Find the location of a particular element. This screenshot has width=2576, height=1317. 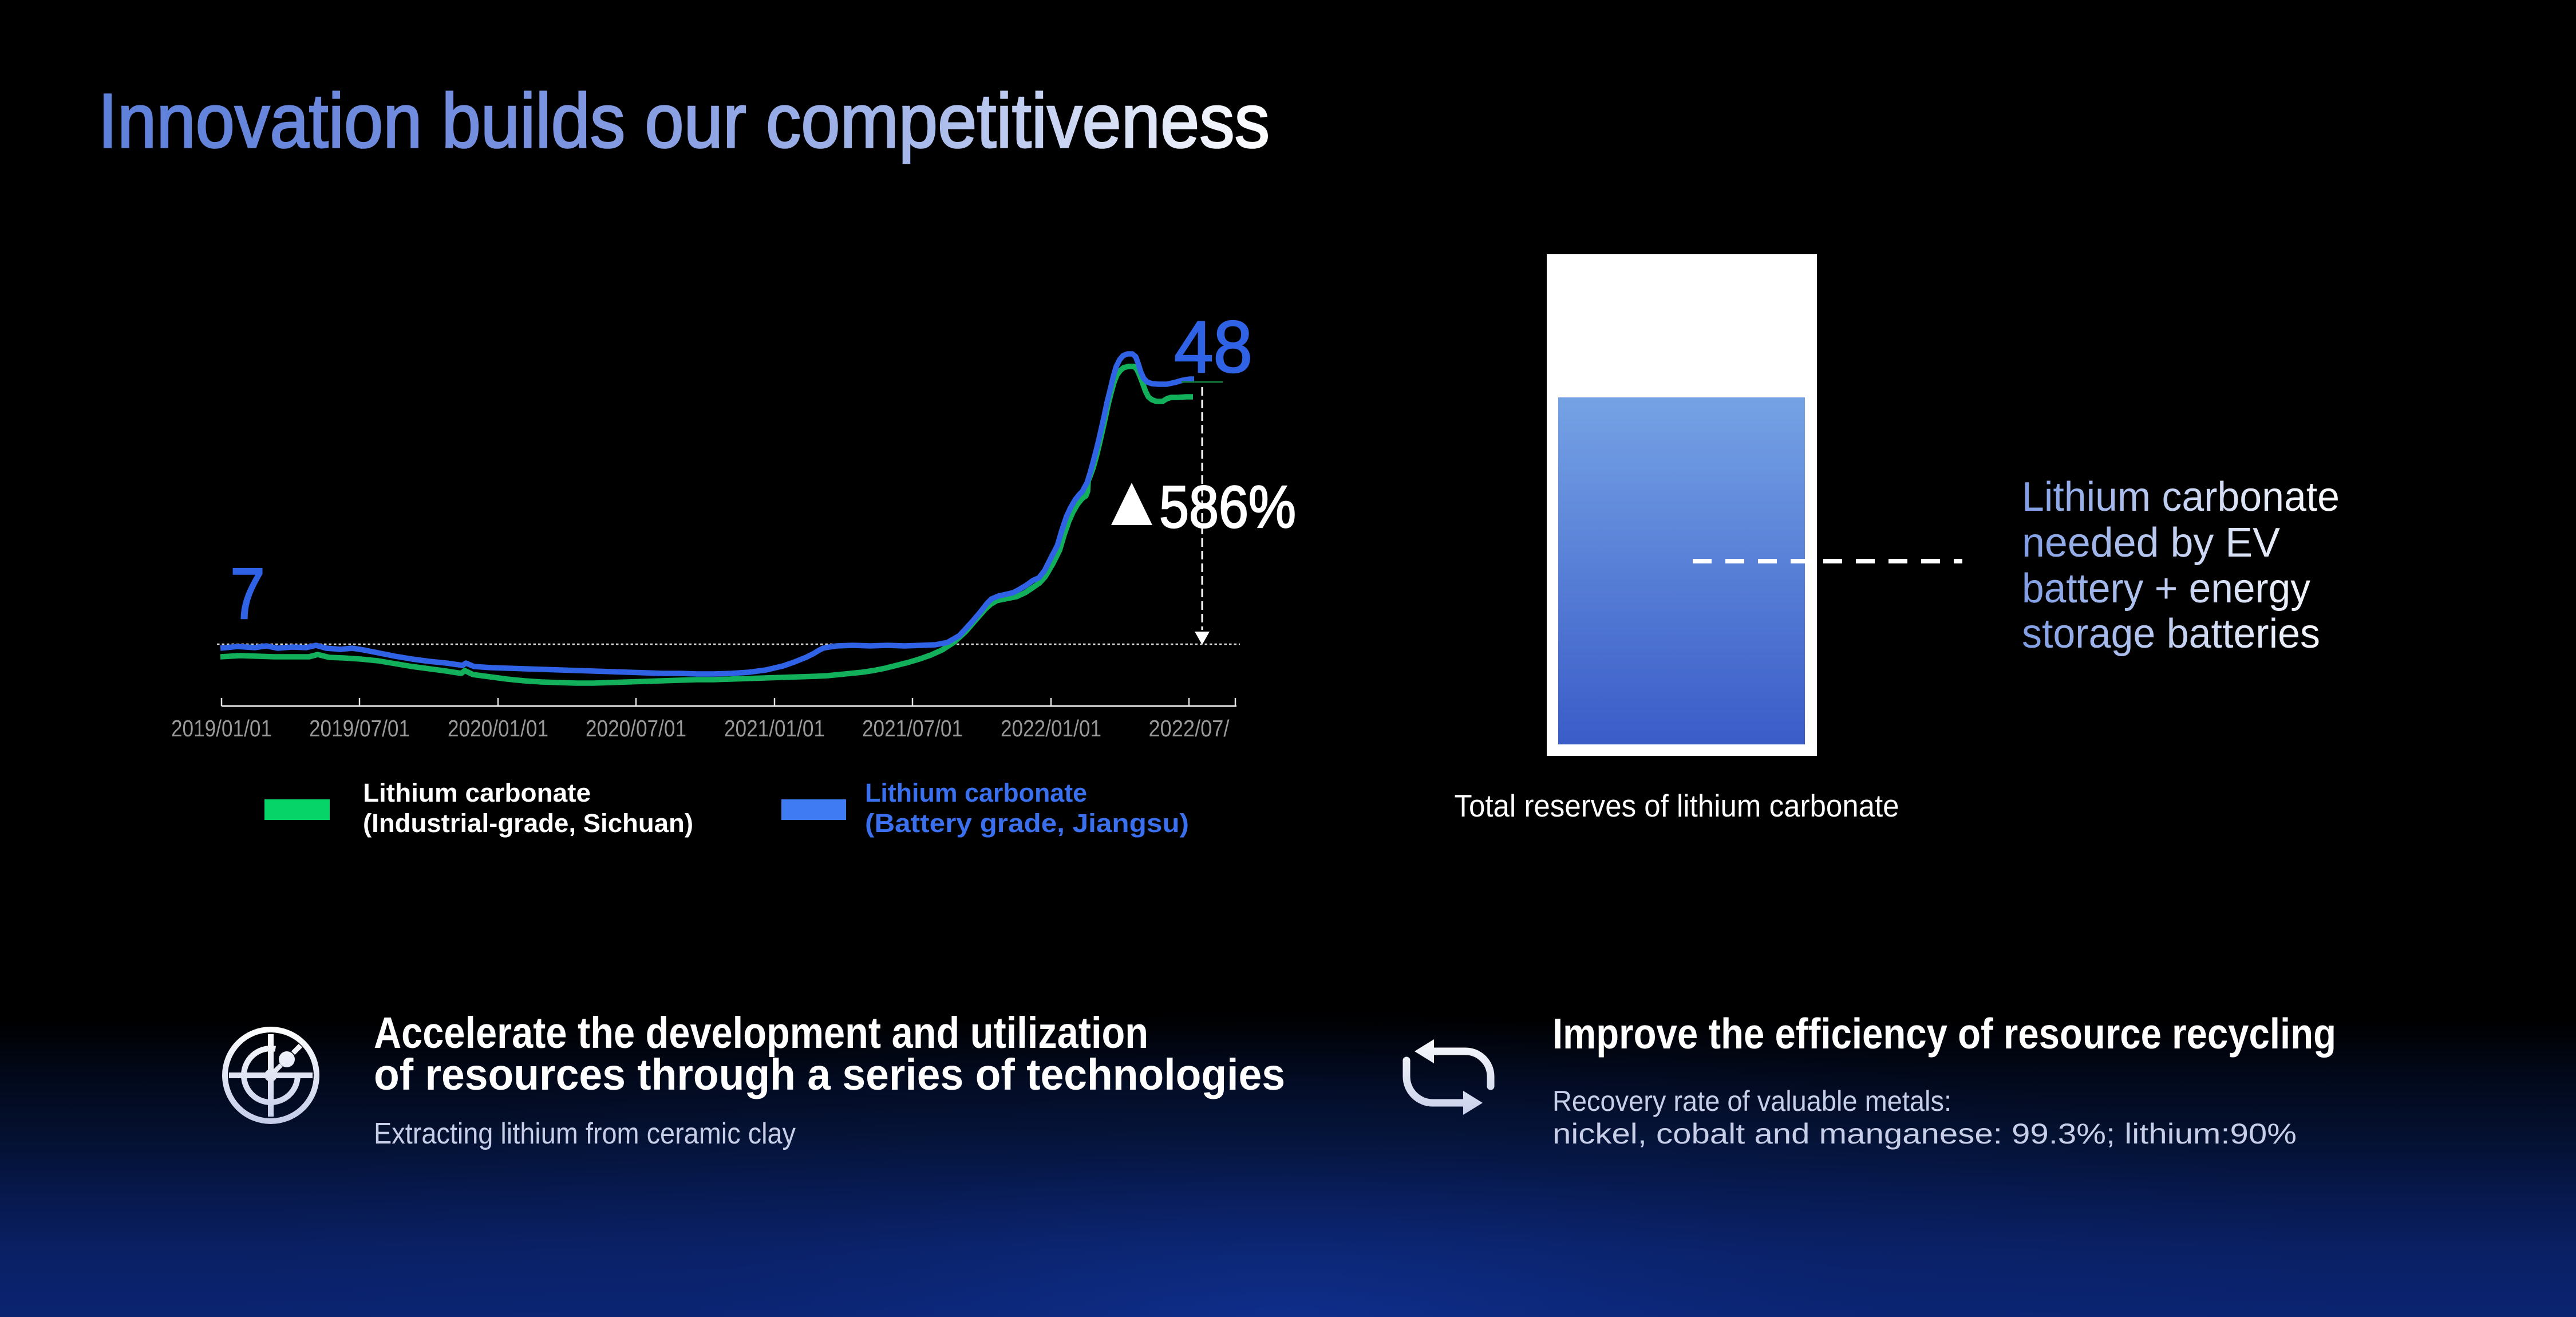

svg-text: 586% is located at coordinates (1227, 507).